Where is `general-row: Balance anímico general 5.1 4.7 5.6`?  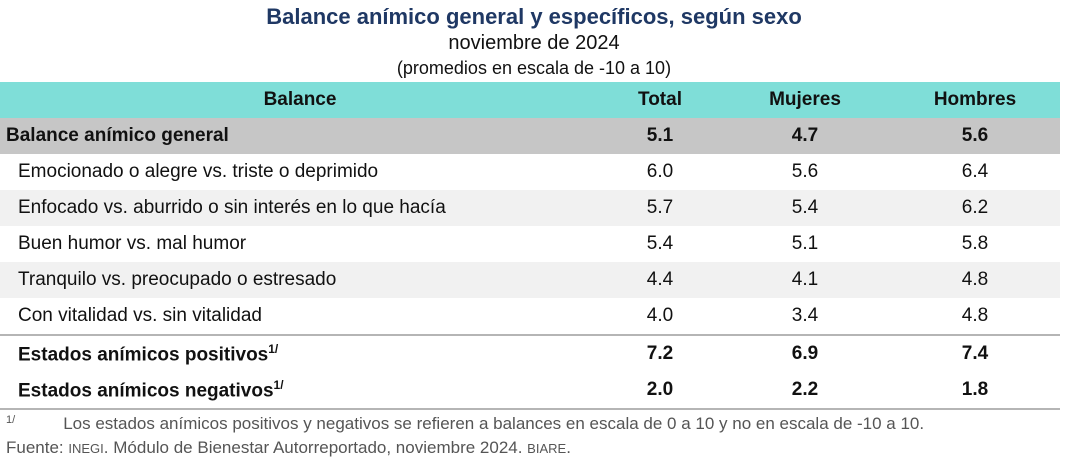 general-row: Balance anímico general 5.1 4.7 5.6 is located at coordinates (530, 136).